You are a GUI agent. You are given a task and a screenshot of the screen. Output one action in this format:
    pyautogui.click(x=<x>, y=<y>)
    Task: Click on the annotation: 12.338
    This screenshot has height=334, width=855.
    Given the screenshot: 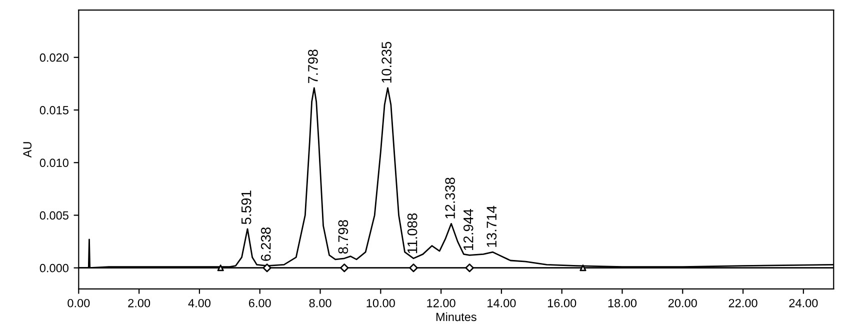 What is the action you would take?
    pyautogui.click(x=450, y=198)
    